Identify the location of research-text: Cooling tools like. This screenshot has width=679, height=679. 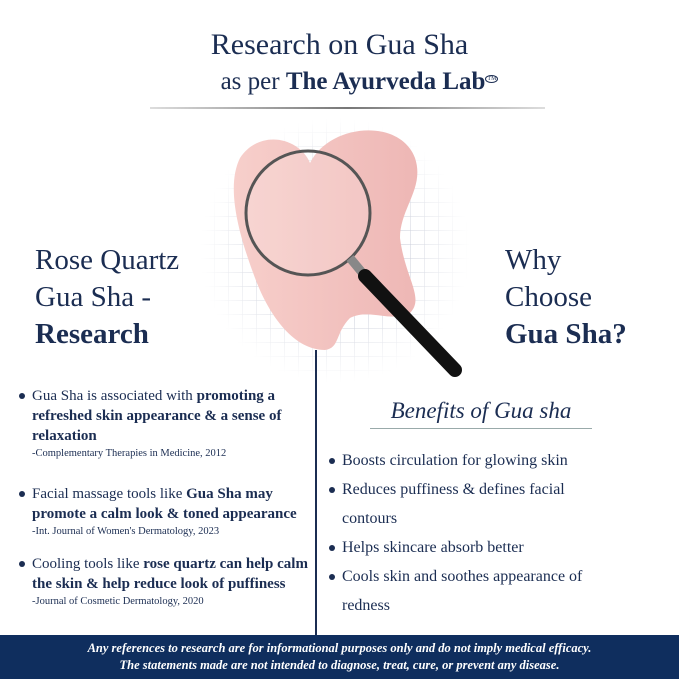
(88, 564).